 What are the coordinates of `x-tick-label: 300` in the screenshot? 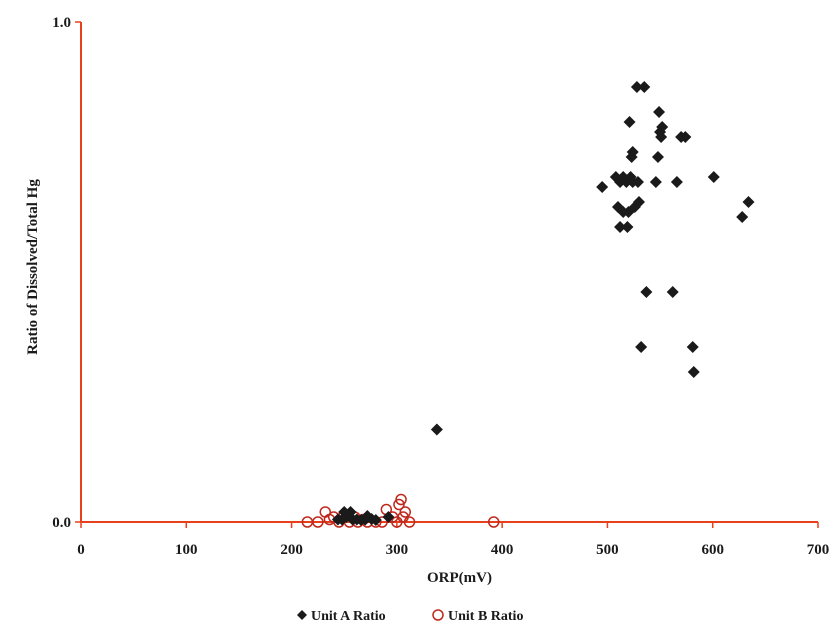 It's located at (397, 550).